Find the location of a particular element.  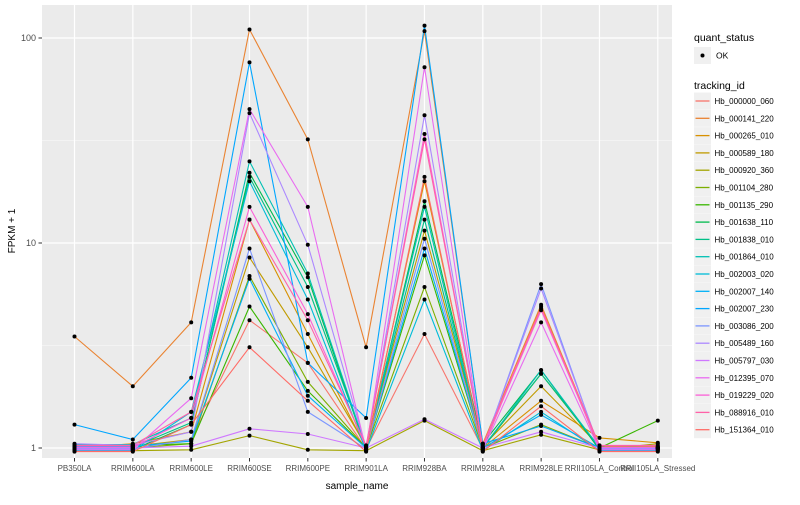

x-tick-label: RRIM928BA is located at coordinates (424, 468).